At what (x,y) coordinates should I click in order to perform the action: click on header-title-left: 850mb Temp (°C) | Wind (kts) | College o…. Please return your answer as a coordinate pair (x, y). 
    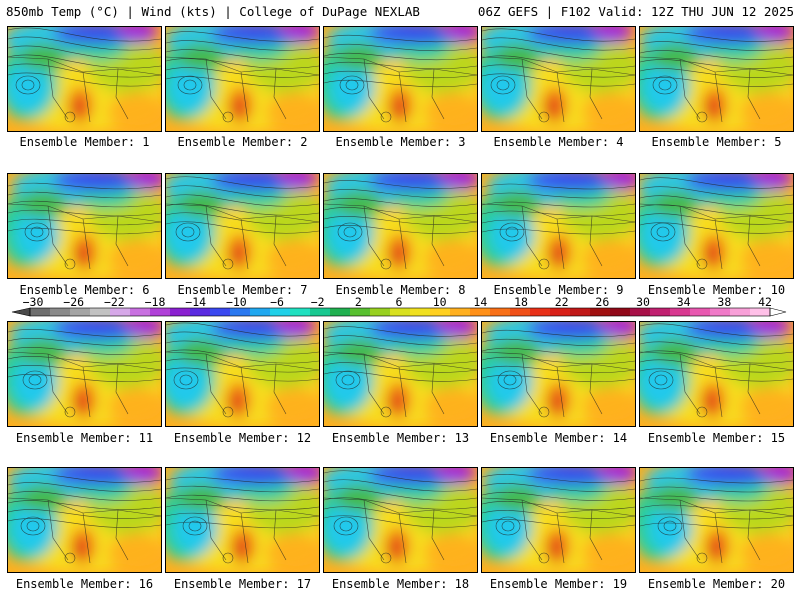
    Looking at the image, I should click on (213, 11).